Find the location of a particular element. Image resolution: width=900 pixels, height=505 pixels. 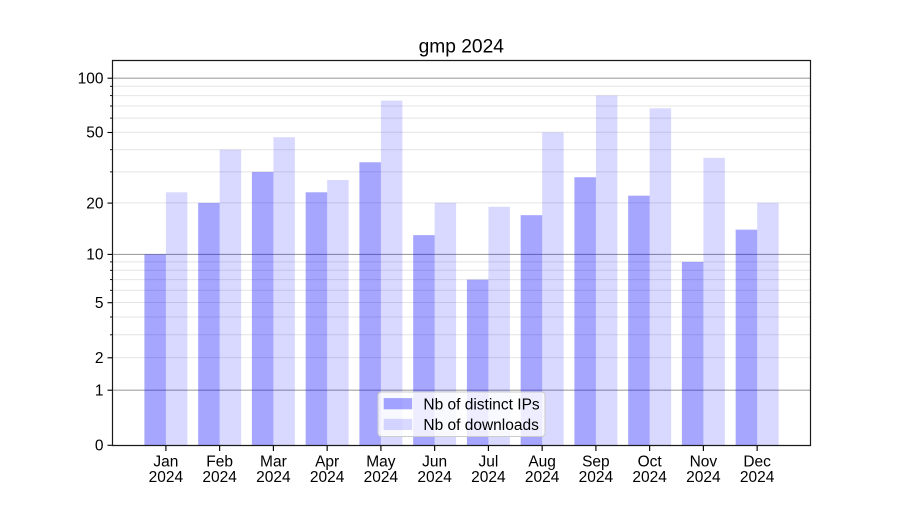

svg-text: Mar is located at coordinates (273, 461).